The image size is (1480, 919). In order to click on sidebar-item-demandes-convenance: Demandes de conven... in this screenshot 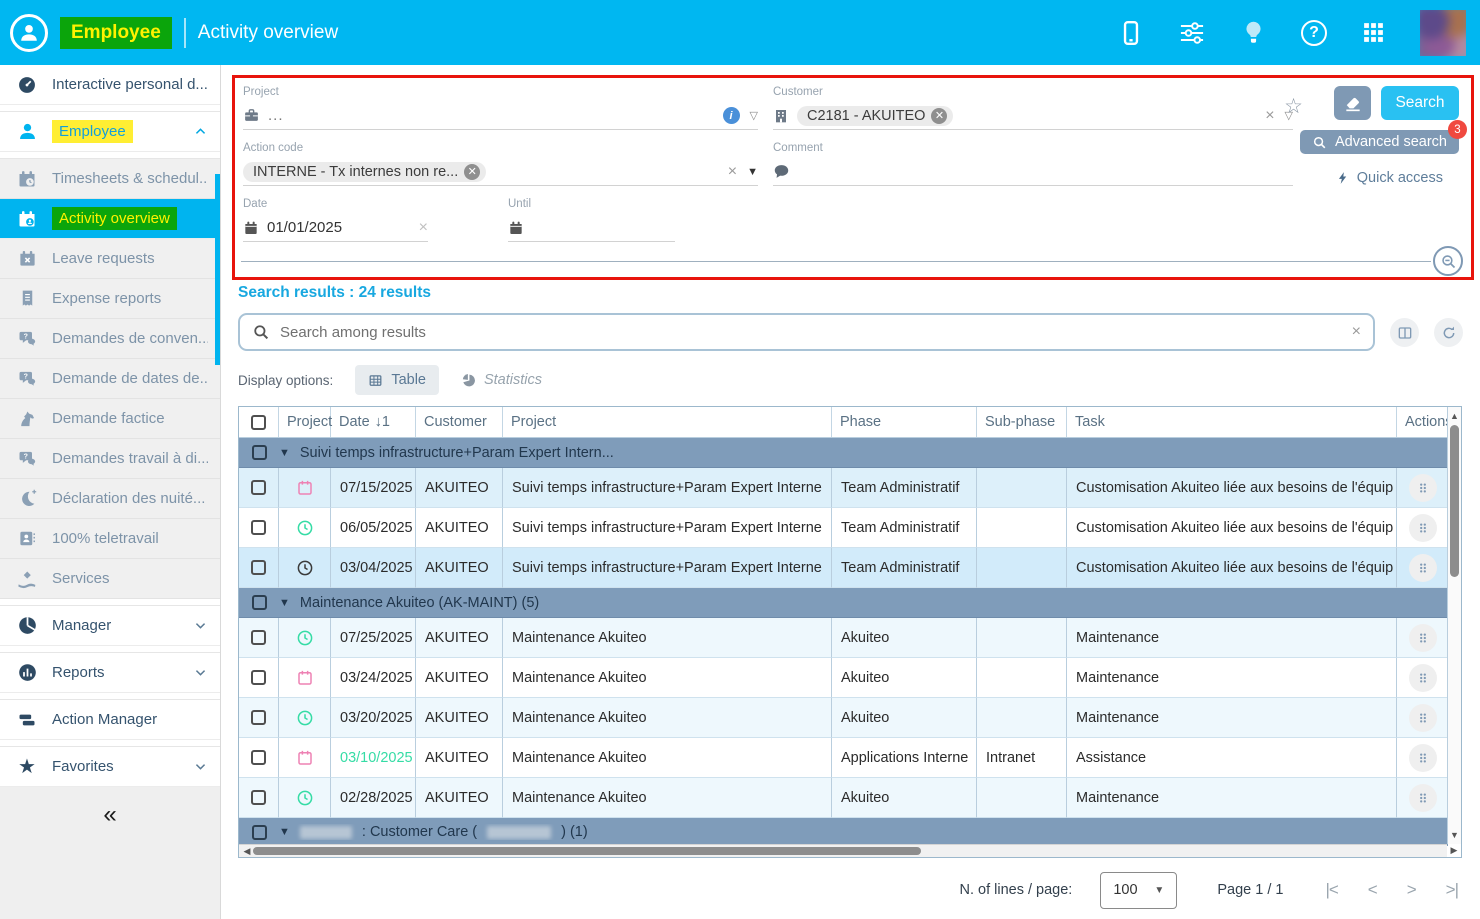, I will do `click(110, 339)`.